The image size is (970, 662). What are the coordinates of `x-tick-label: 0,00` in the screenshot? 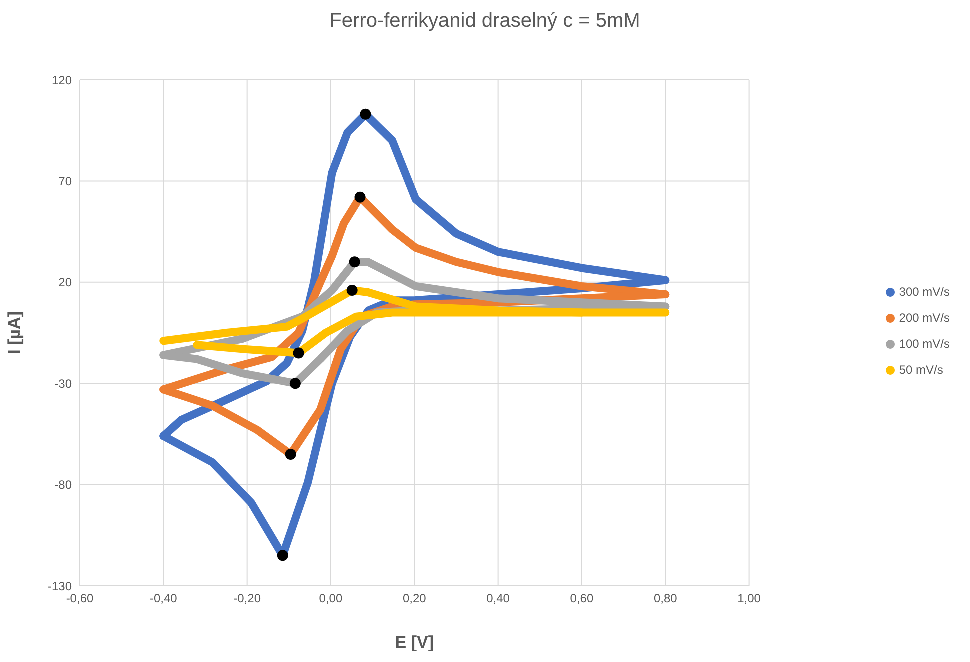 It's located at (331, 599).